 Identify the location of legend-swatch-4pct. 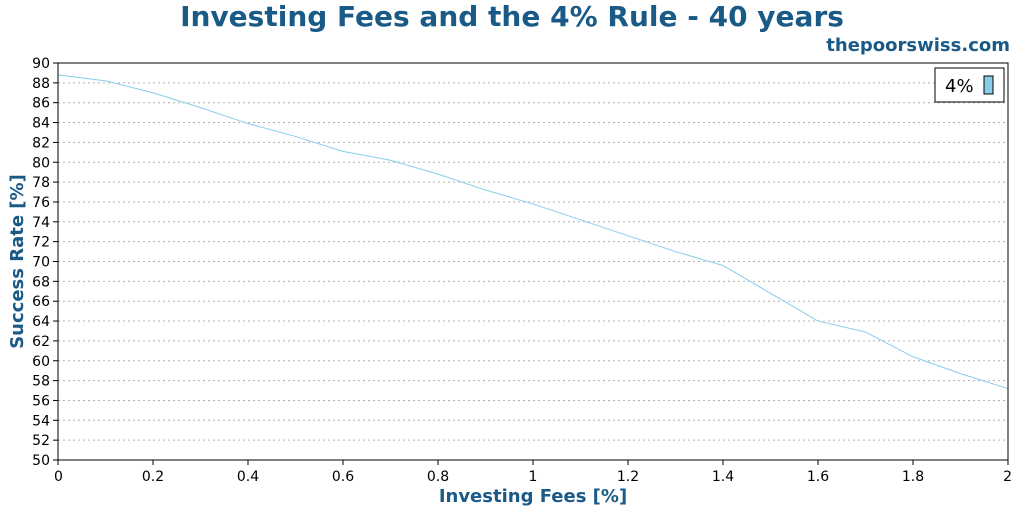
(988, 85).